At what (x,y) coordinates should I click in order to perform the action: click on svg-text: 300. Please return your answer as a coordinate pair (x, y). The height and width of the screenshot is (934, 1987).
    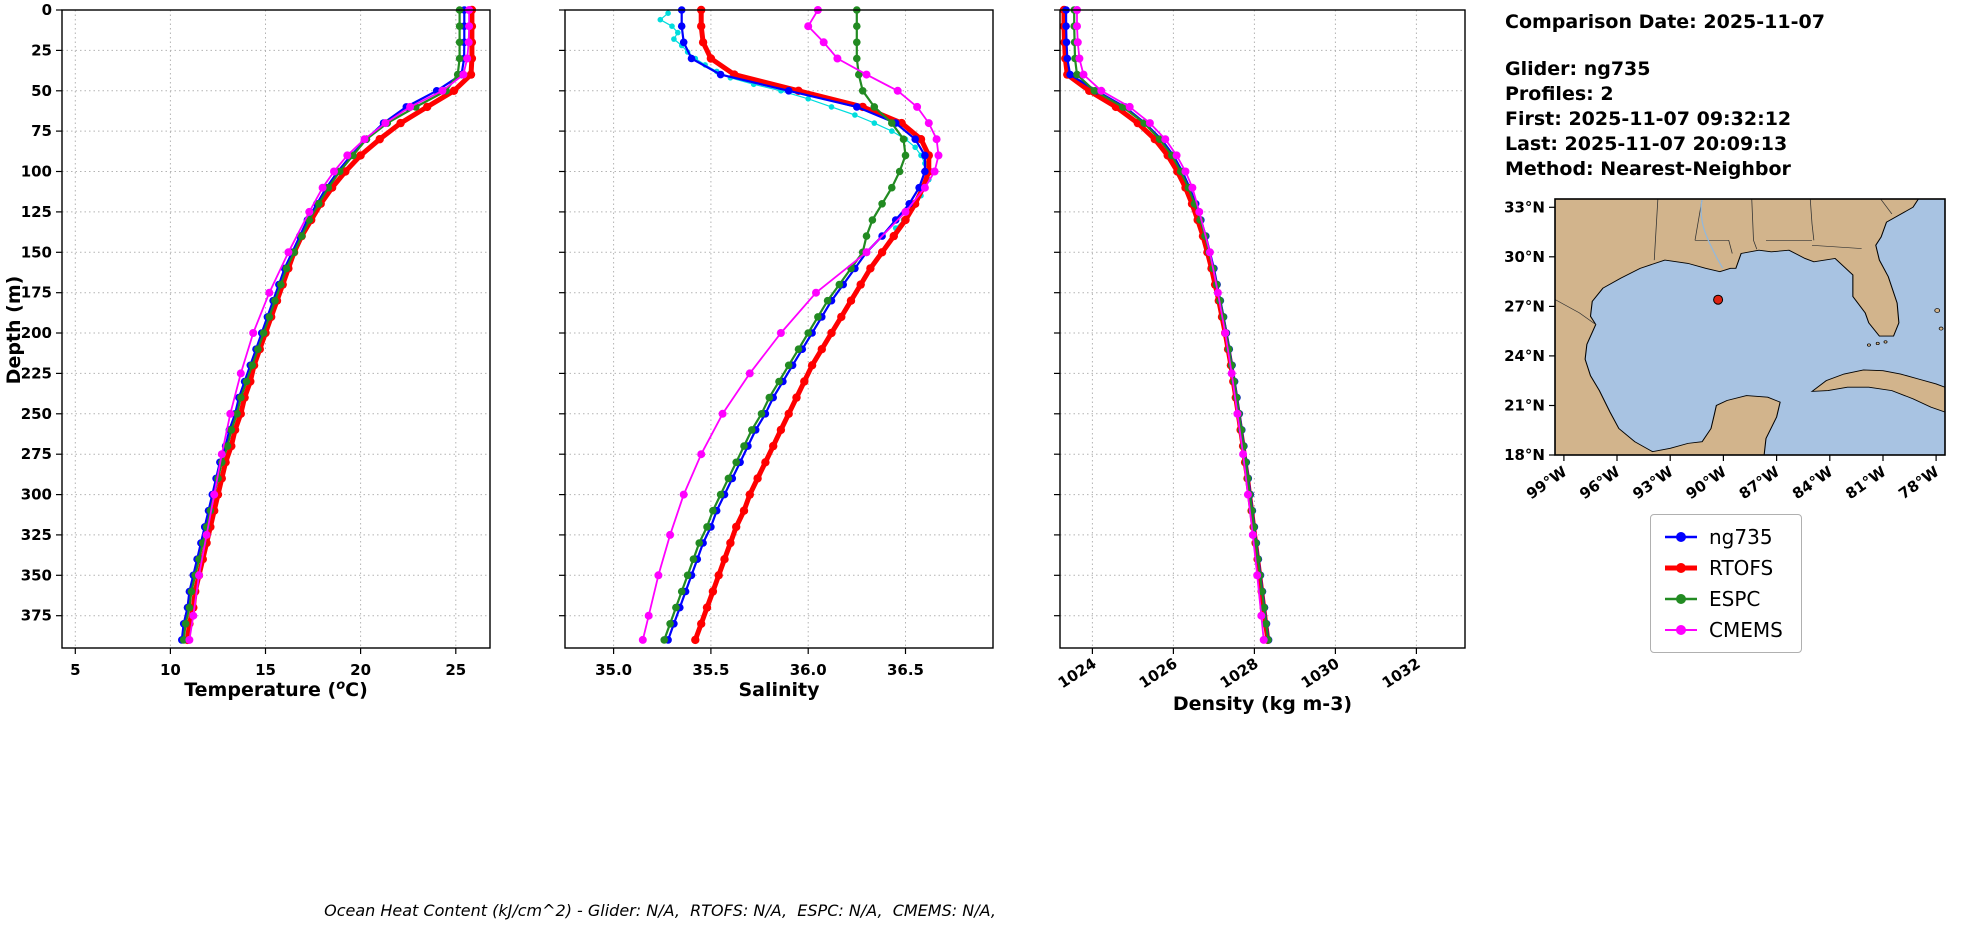
    Looking at the image, I should click on (36, 495).